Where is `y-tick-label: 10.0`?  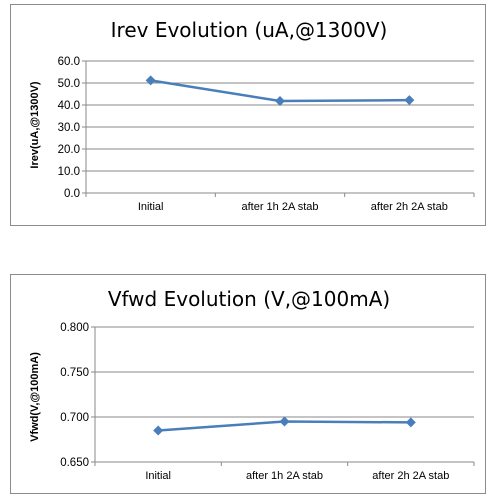
y-tick-label: 10.0 is located at coordinates (69, 172).